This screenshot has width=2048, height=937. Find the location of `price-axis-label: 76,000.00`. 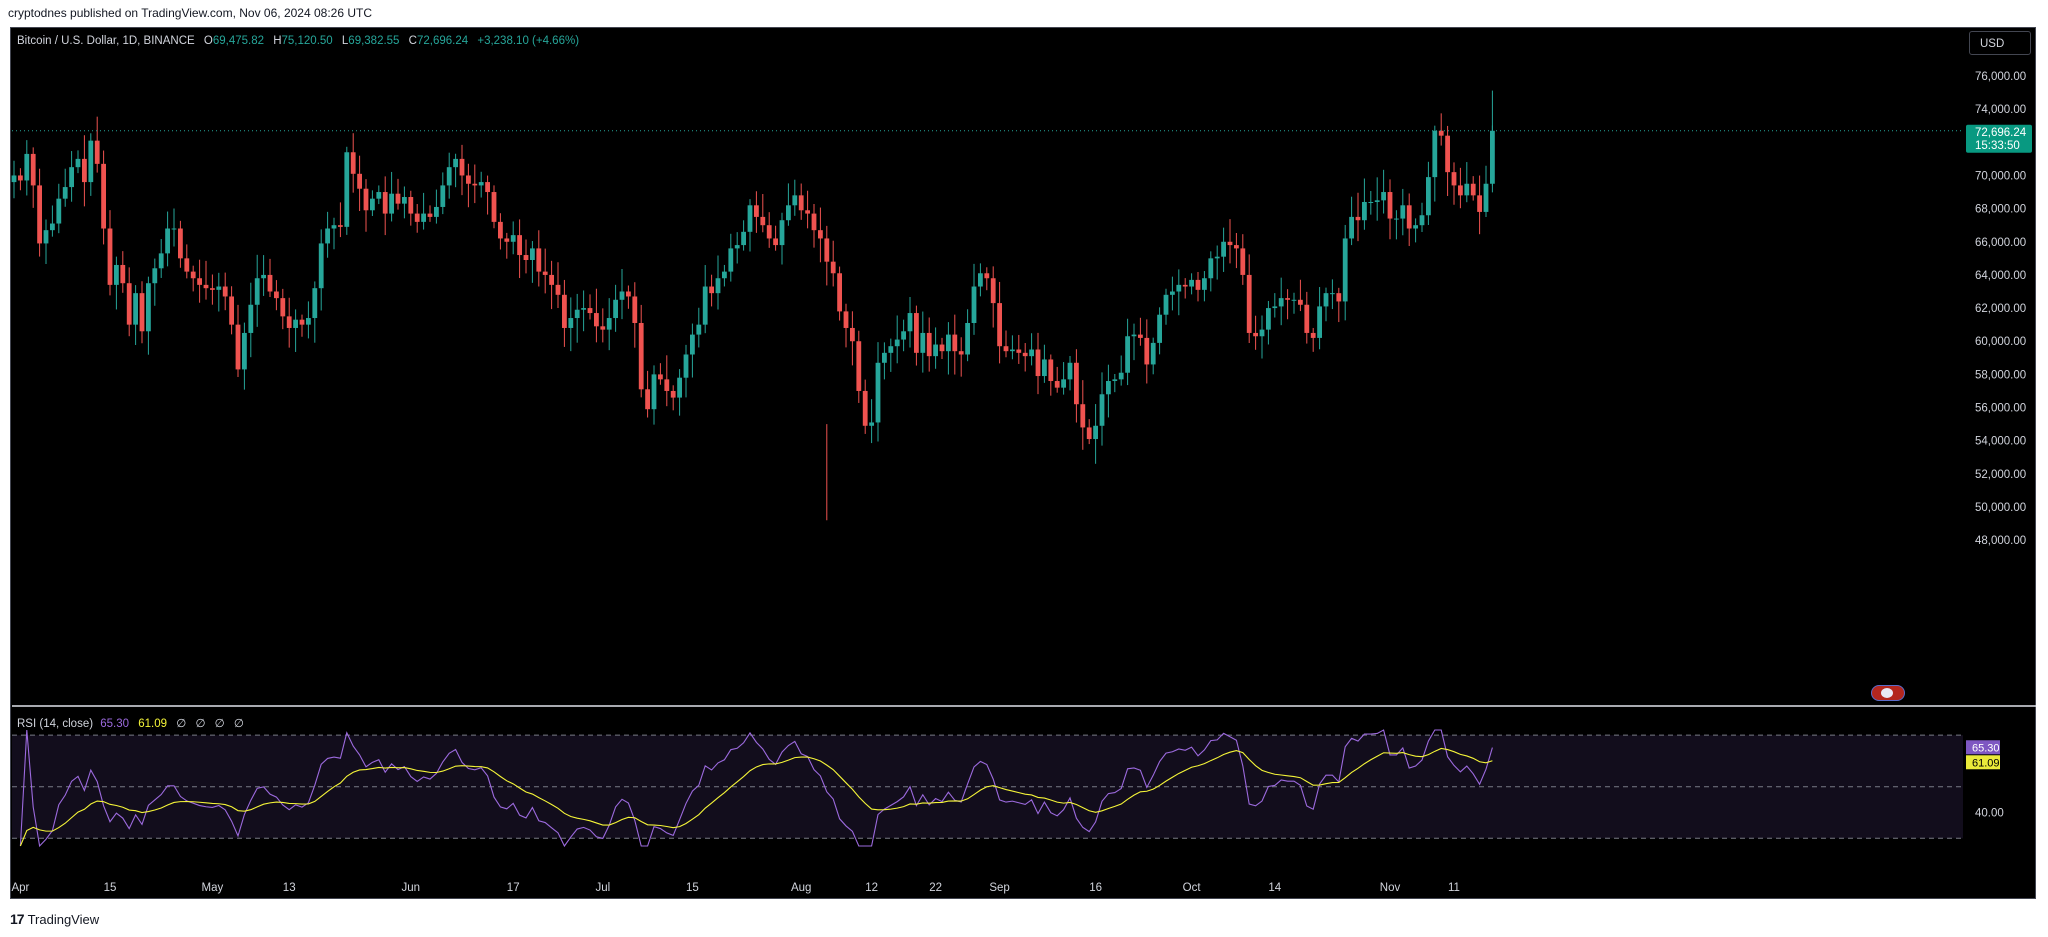

price-axis-label: 76,000.00 is located at coordinates (2000, 77).